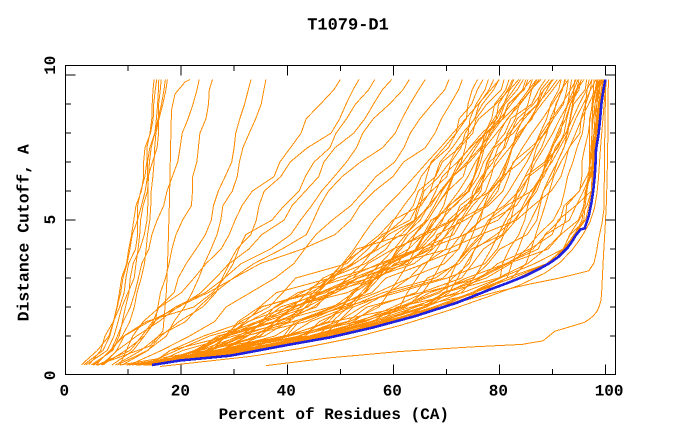  What do you see at coordinates (286, 391) in the screenshot?
I see `svg-text: 40` at bounding box center [286, 391].